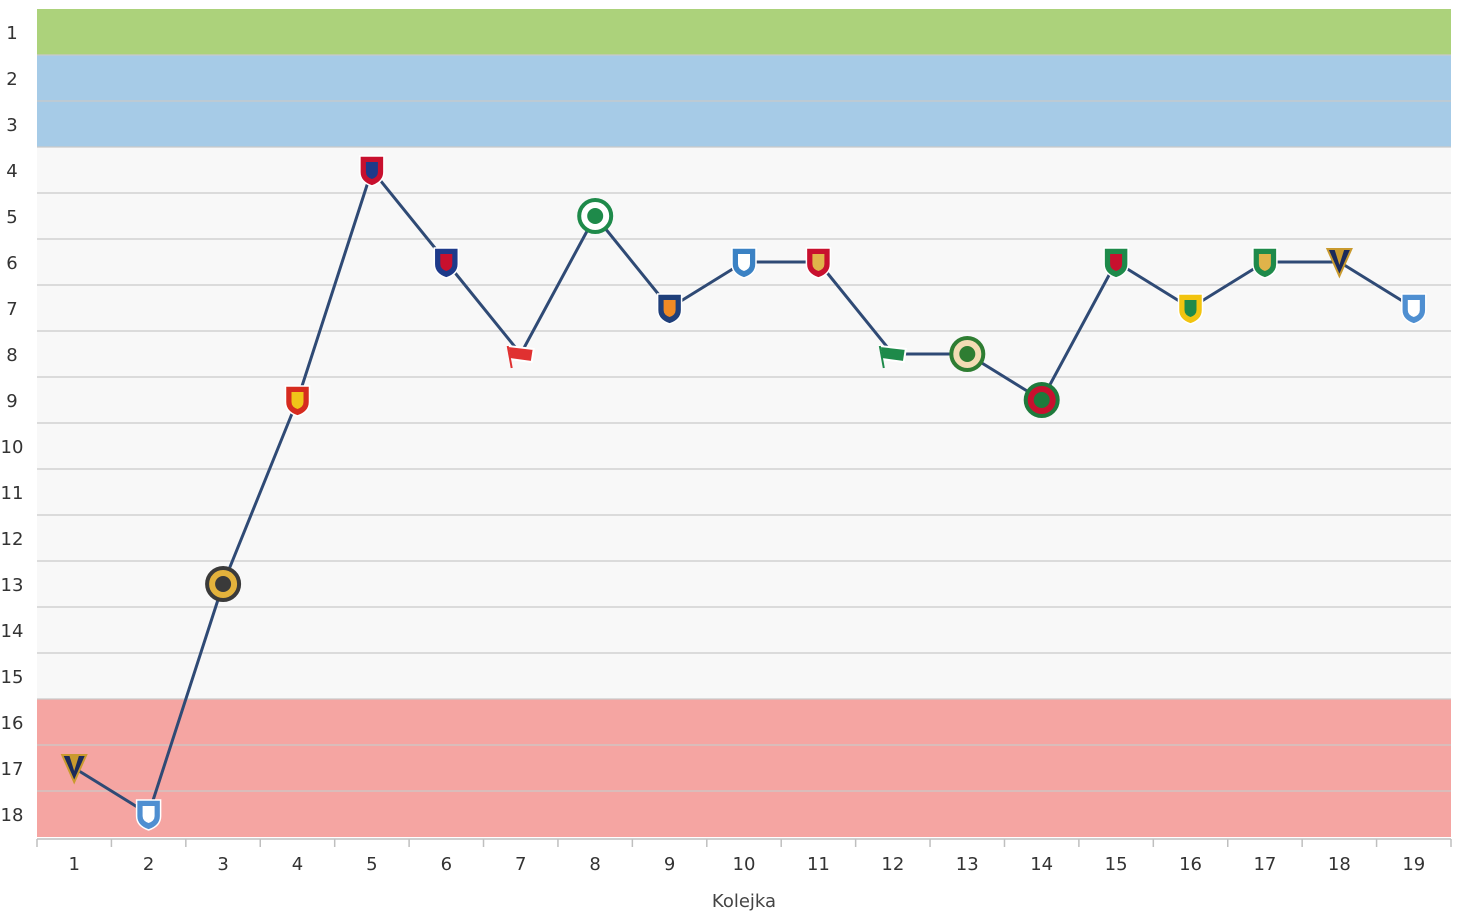 The height and width of the screenshot is (924, 1460). What do you see at coordinates (11, 79) in the screenshot?
I see `y-tick-label: 2` at bounding box center [11, 79].